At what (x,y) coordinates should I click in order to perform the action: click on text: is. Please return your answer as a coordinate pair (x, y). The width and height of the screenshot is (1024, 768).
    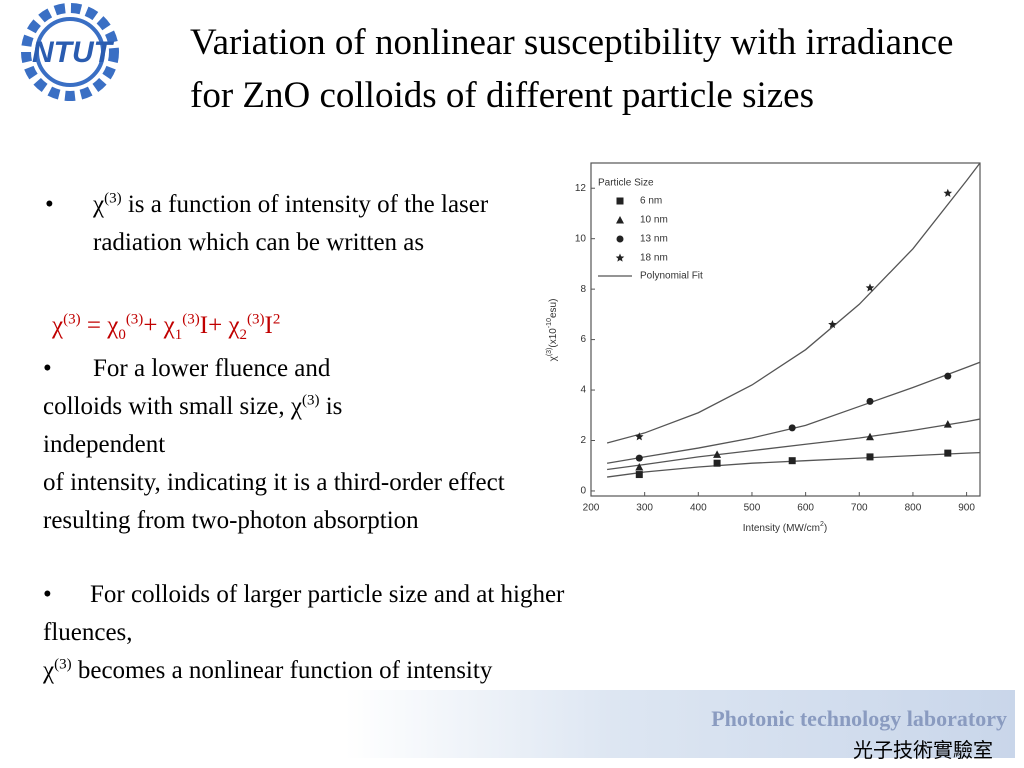
    Looking at the image, I should click on (331, 406).